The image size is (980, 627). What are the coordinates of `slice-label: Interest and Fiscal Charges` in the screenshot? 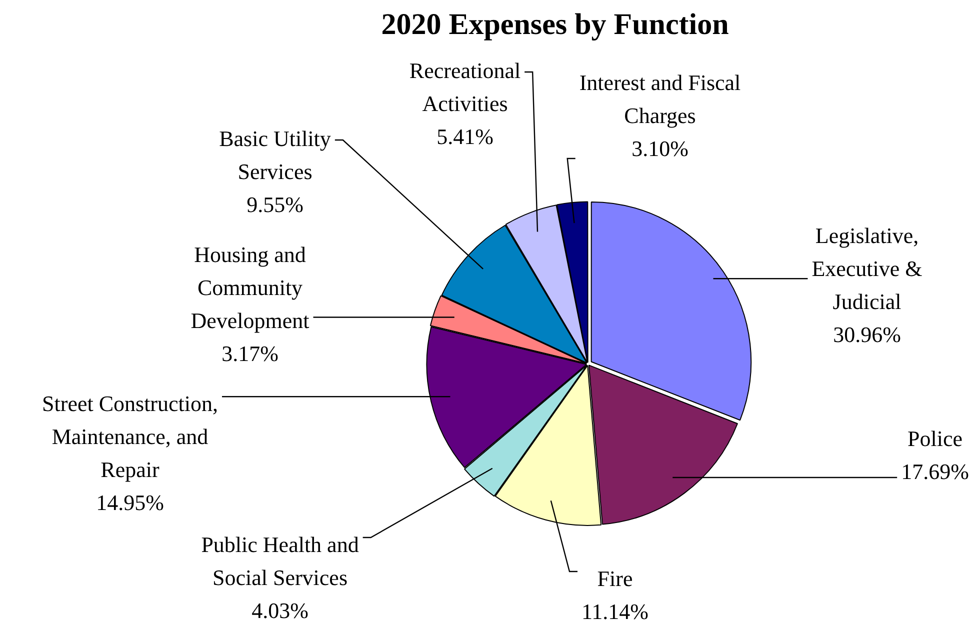 It's located at (660, 99).